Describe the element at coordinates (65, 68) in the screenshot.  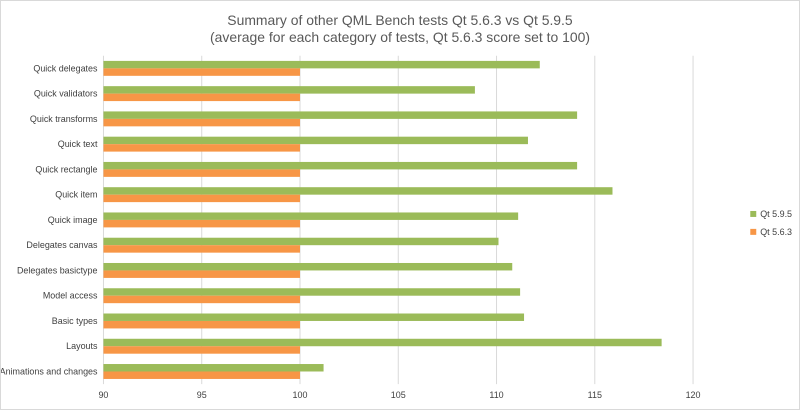
I see `category-label: Quick delegates` at that location.